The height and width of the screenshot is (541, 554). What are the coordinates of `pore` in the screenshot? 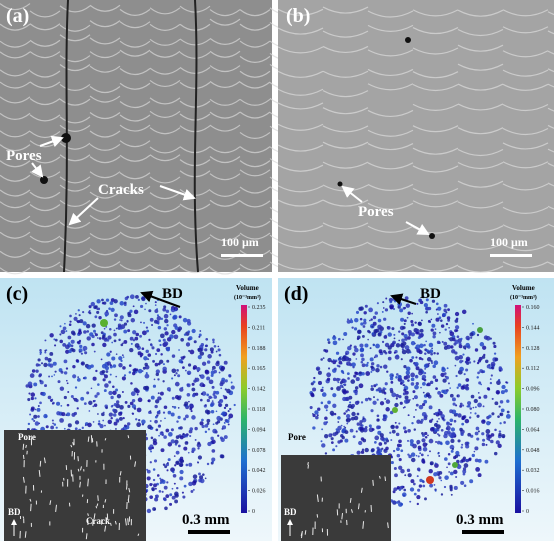 It's located at (408, 40).